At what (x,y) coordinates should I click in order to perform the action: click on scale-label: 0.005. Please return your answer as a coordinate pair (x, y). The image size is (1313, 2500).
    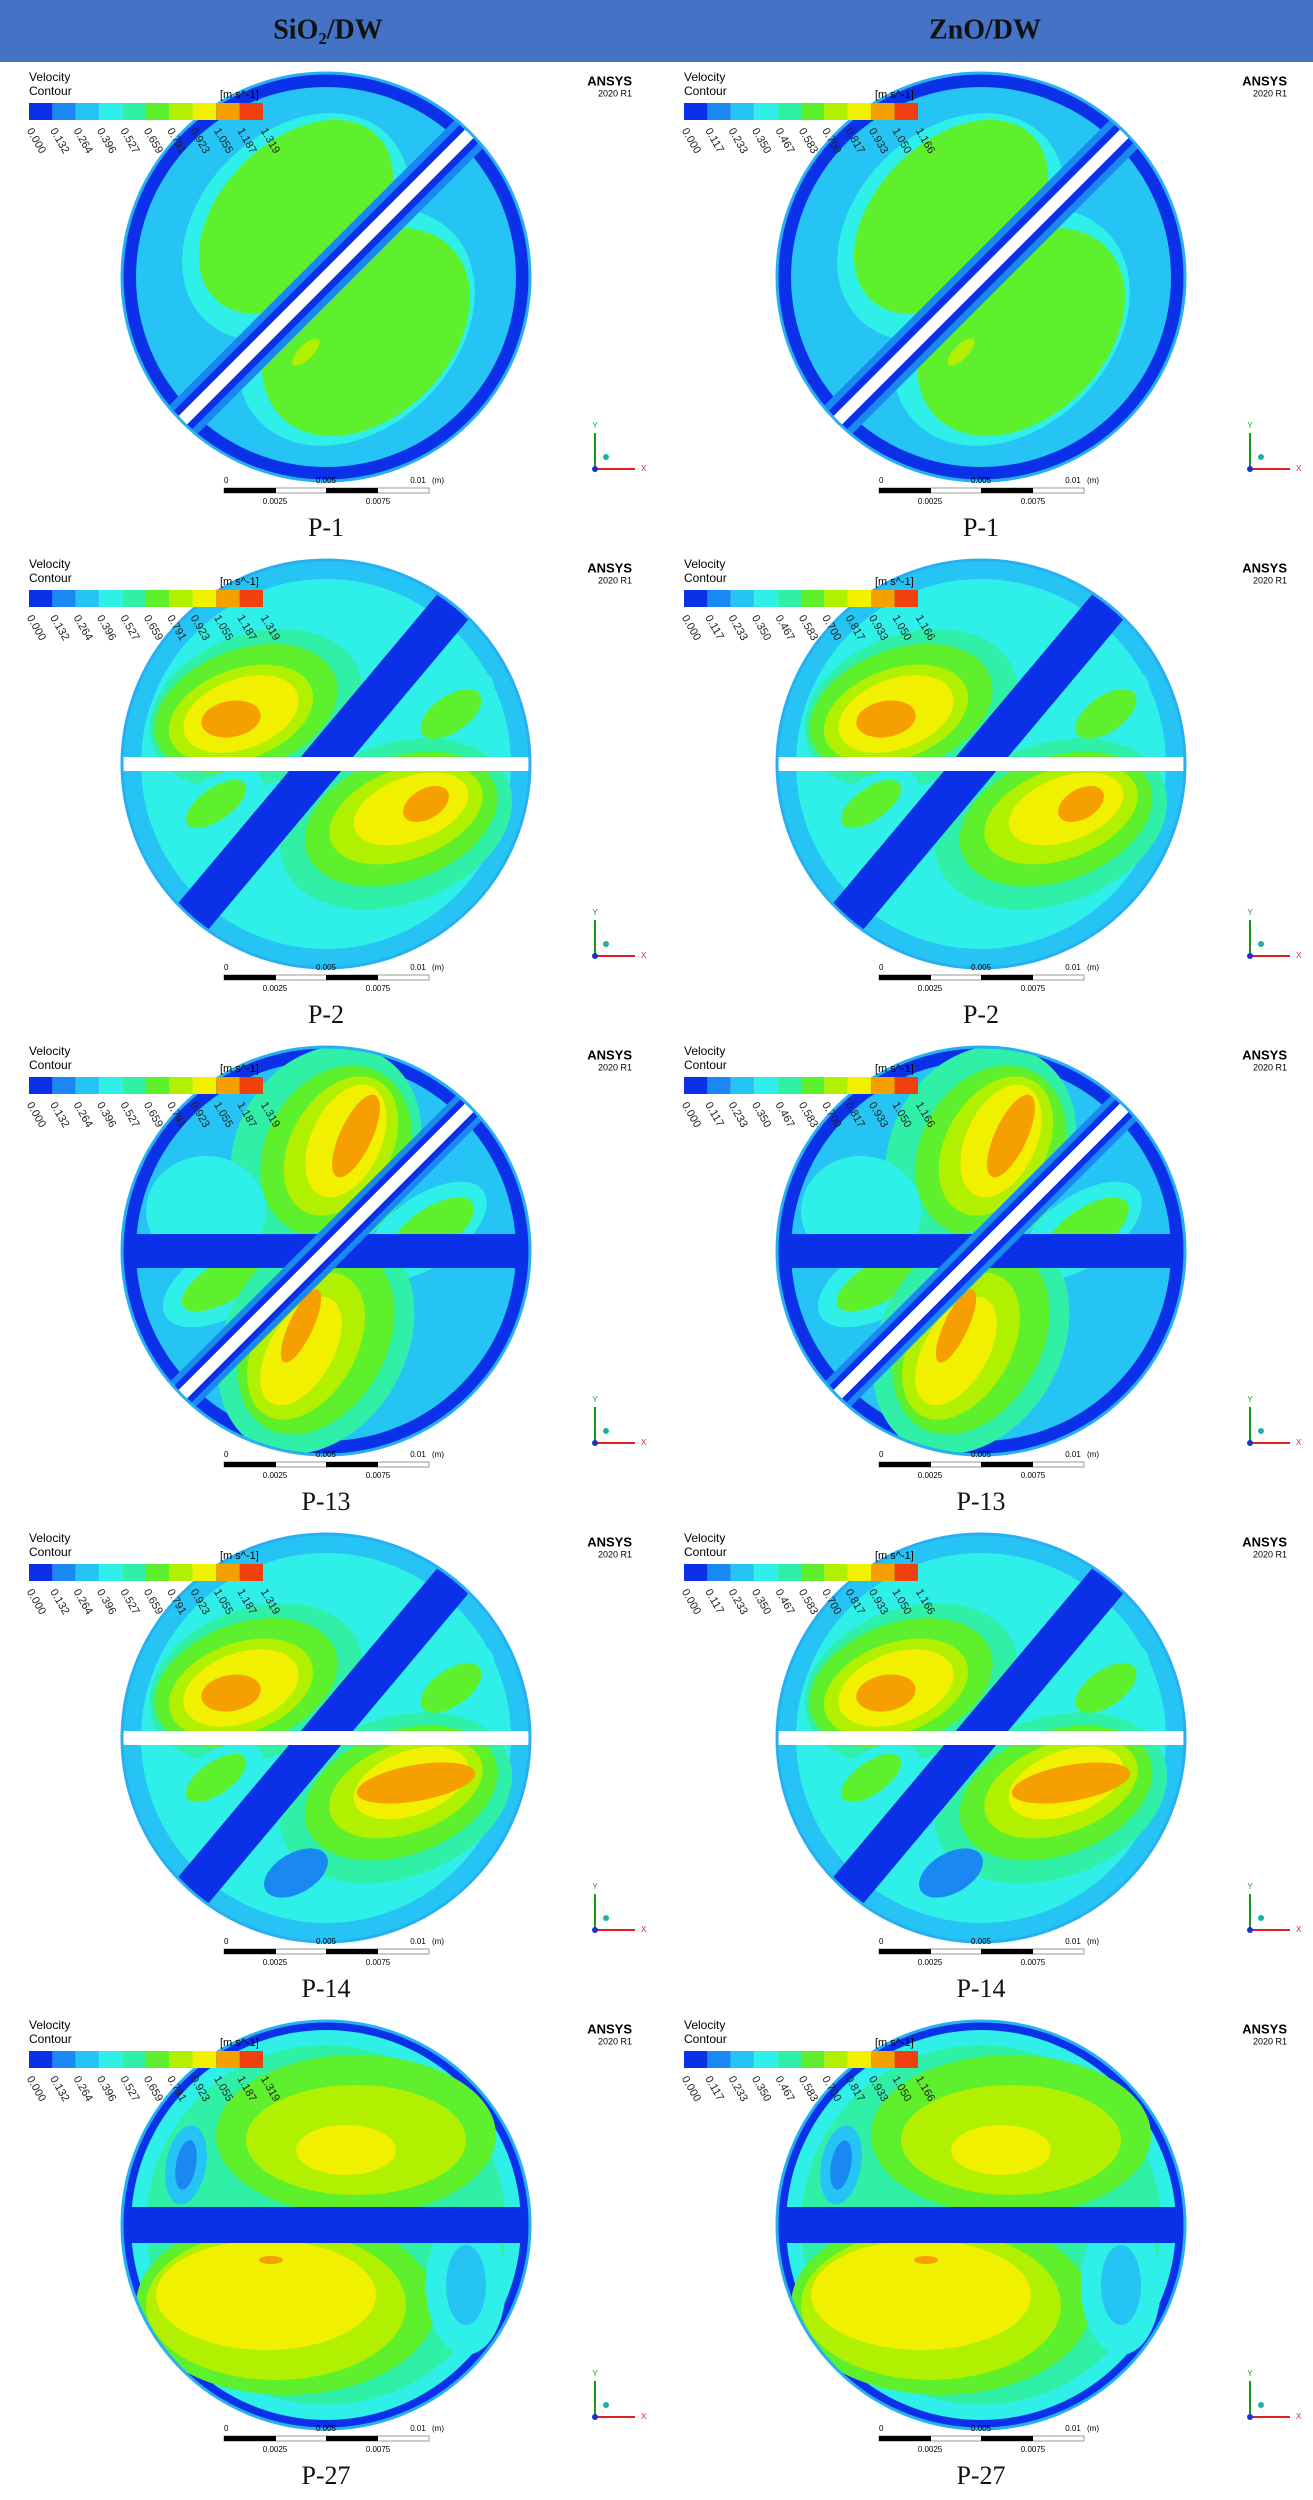
    Looking at the image, I should click on (326, 1941).